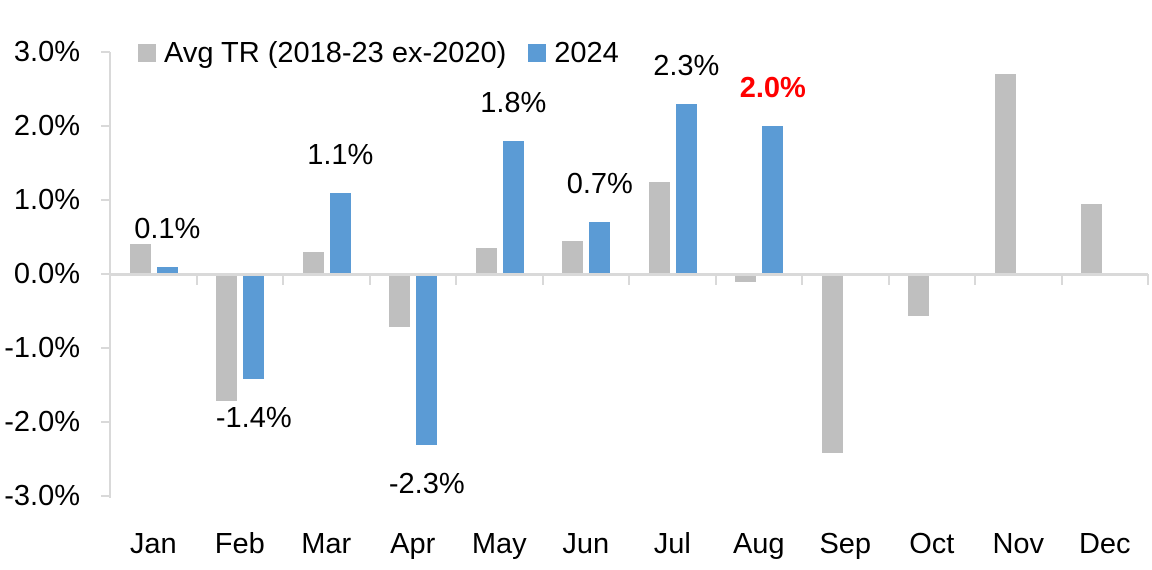 This screenshot has height=570, width=1152. Describe the element at coordinates (599, 184) in the screenshot. I see `data-label-jun: 0.7%` at that location.